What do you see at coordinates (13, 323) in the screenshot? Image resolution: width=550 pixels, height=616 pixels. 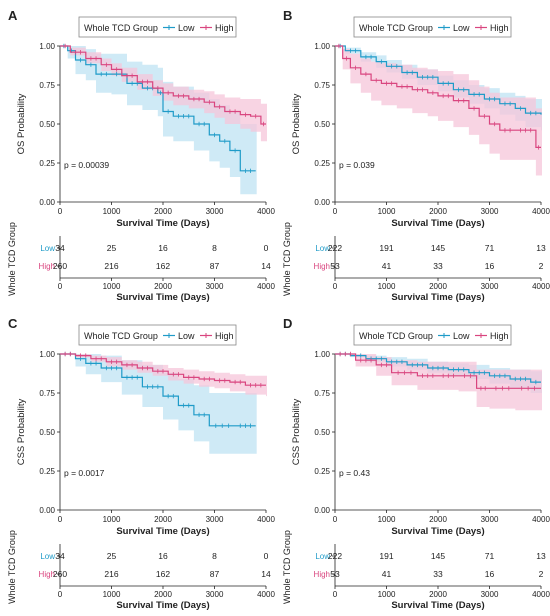 I see `panel-letter: C` at bounding box center [13, 323].